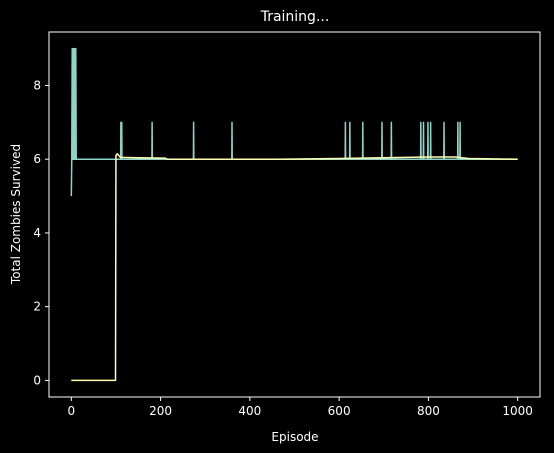 The width and height of the screenshot is (554, 453). What do you see at coordinates (160, 411) in the screenshot?
I see `x-tick-label: 200` at bounding box center [160, 411].